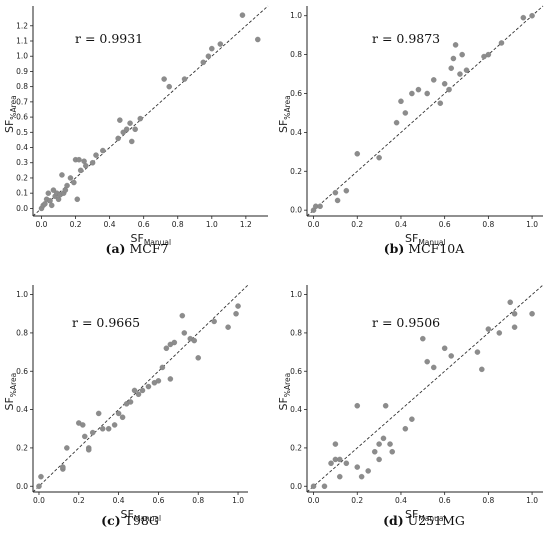 The height and width of the screenshot is (547, 550). Describe the element at coordinates (22, 101) in the screenshot. I see `y-tick-label: 0.7` at that location.